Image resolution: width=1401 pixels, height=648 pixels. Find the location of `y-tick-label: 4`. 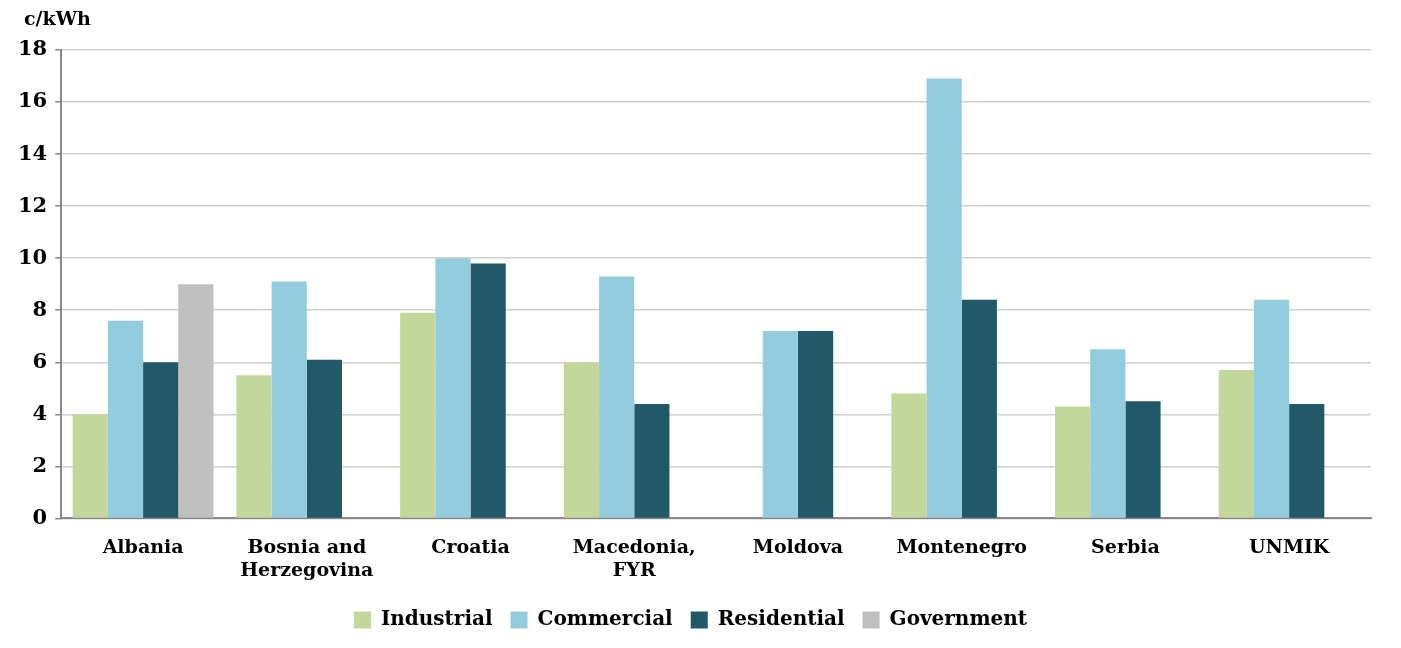

y-tick-label: 4 is located at coordinates (40, 412).